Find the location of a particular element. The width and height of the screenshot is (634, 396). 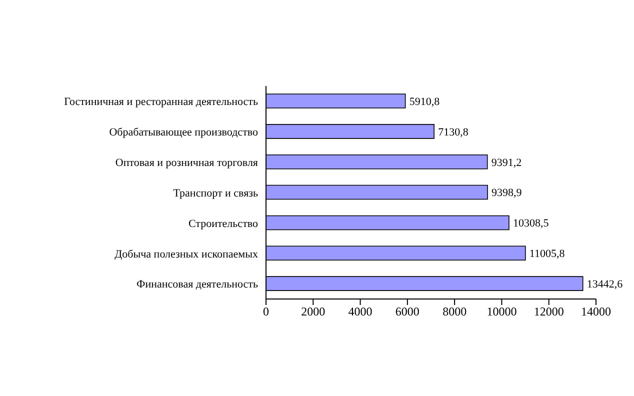

data-label: 11005,8 is located at coordinates (547, 254).